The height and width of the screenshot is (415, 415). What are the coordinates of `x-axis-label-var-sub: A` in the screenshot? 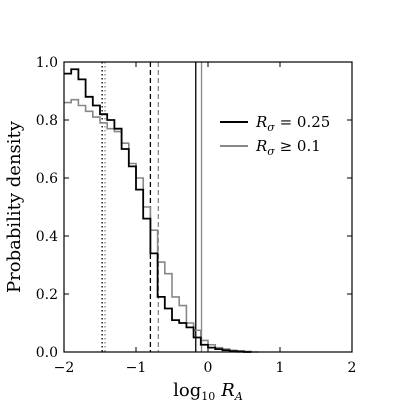 It's located at (238, 396).